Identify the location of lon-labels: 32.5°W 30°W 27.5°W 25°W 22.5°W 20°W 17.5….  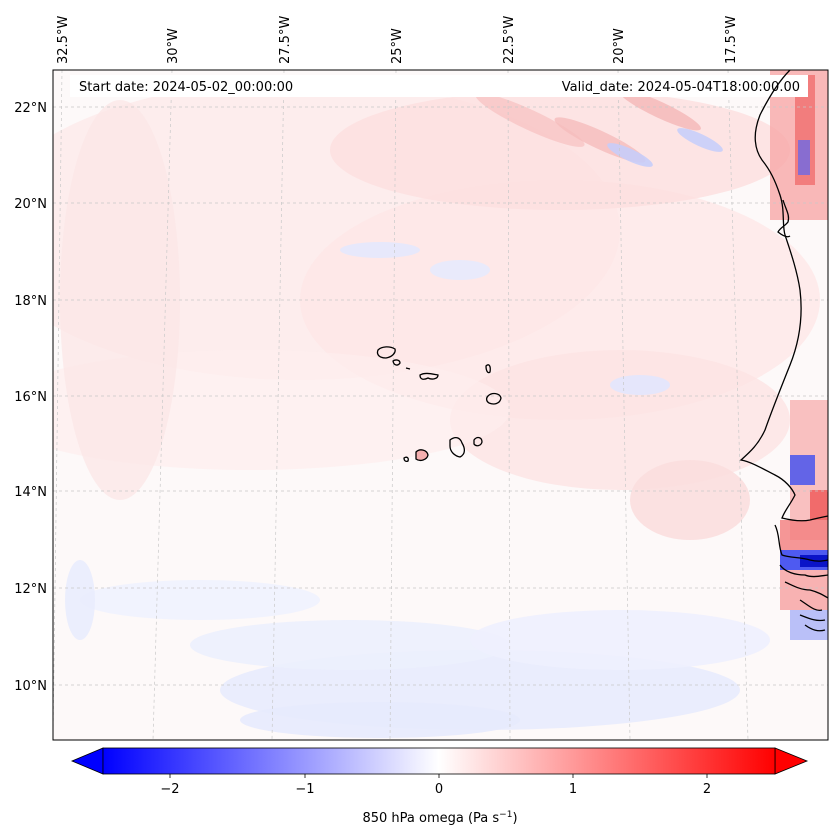
(397, 40).